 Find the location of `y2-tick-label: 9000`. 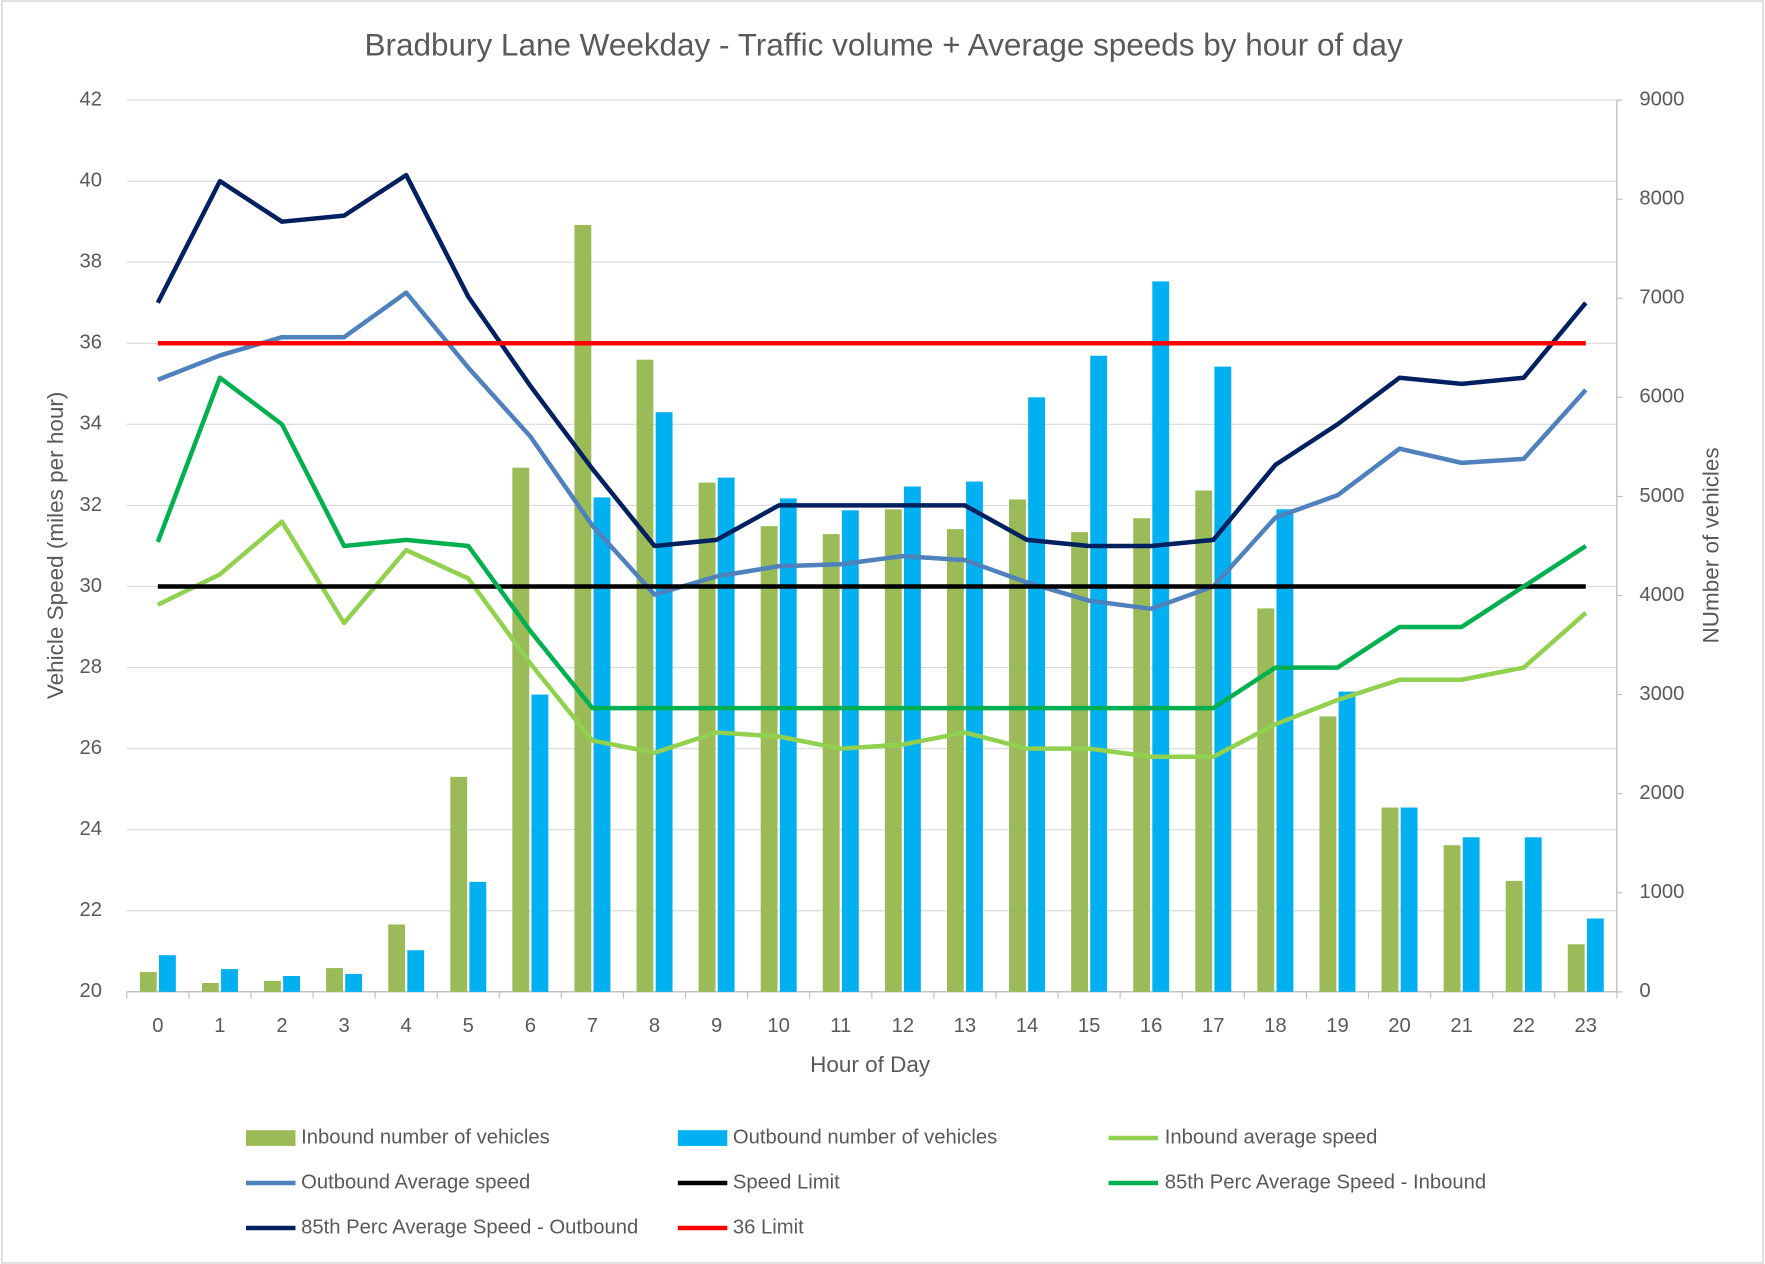

y2-tick-label: 9000 is located at coordinates (1661, 99).